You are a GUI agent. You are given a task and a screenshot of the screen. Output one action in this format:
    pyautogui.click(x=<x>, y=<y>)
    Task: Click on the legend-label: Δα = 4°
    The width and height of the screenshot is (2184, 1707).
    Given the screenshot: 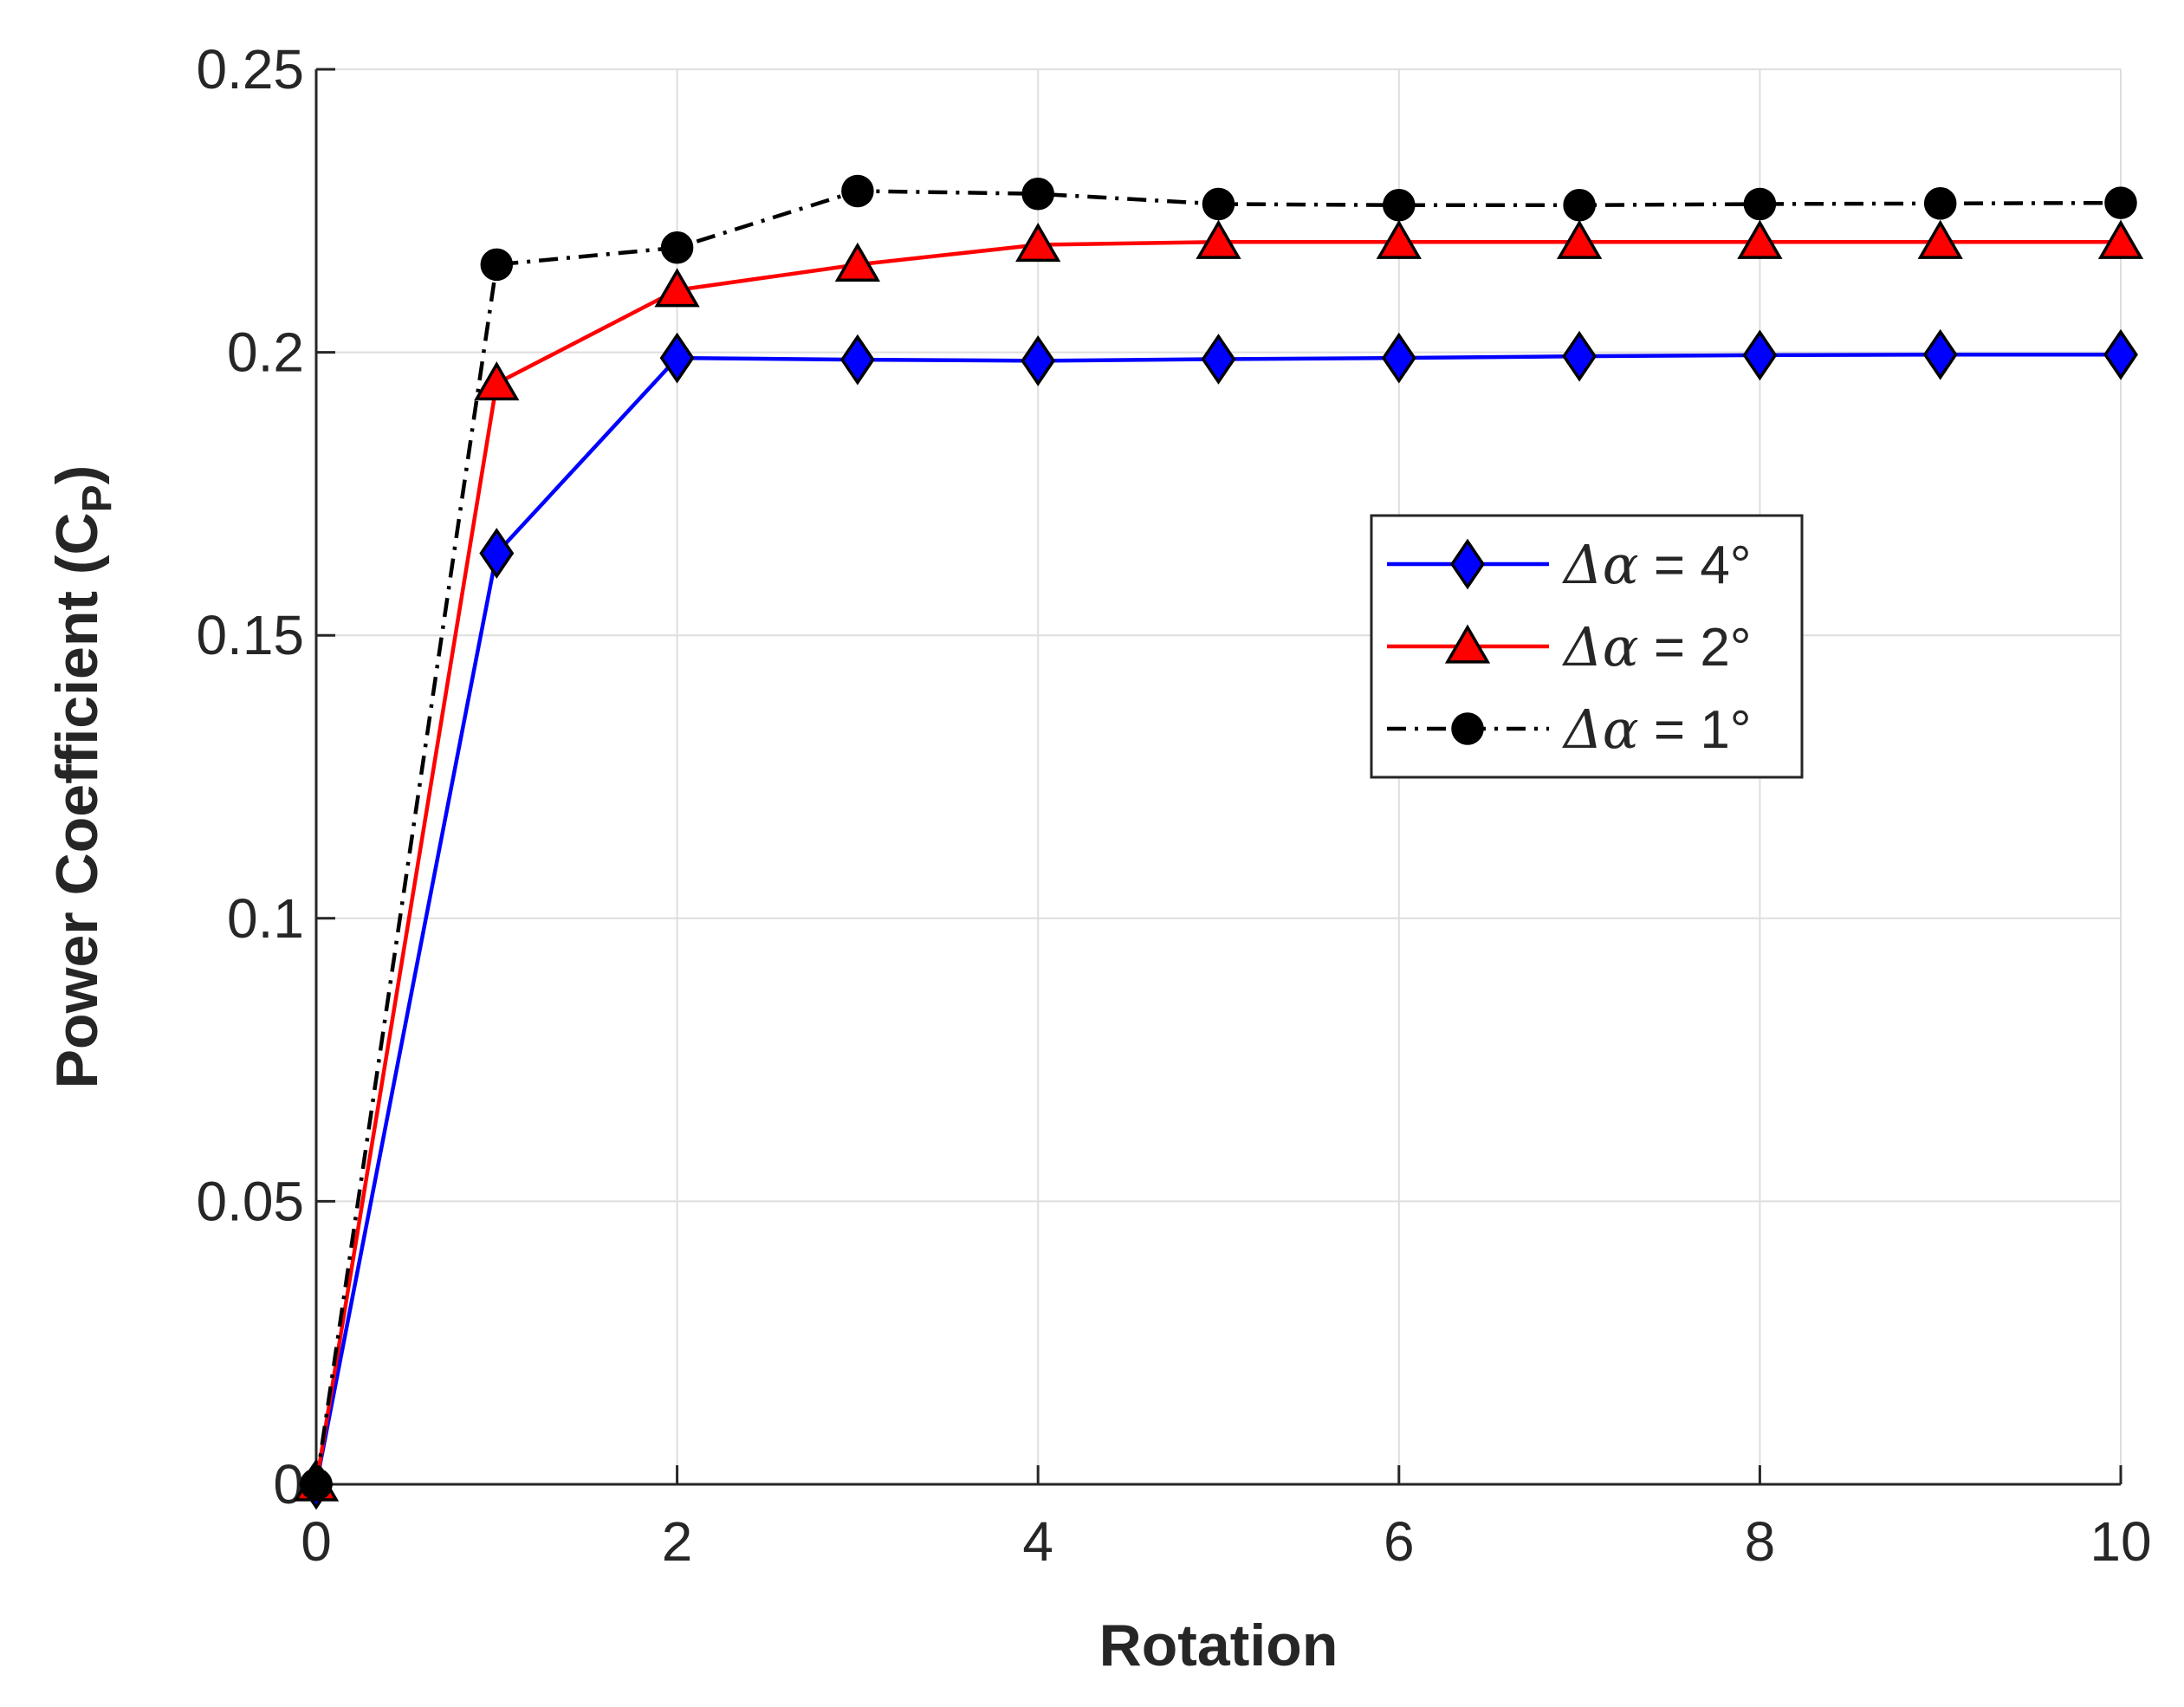 What is the action you would take?
    pyautogui.click(x=1657, y=565)
    